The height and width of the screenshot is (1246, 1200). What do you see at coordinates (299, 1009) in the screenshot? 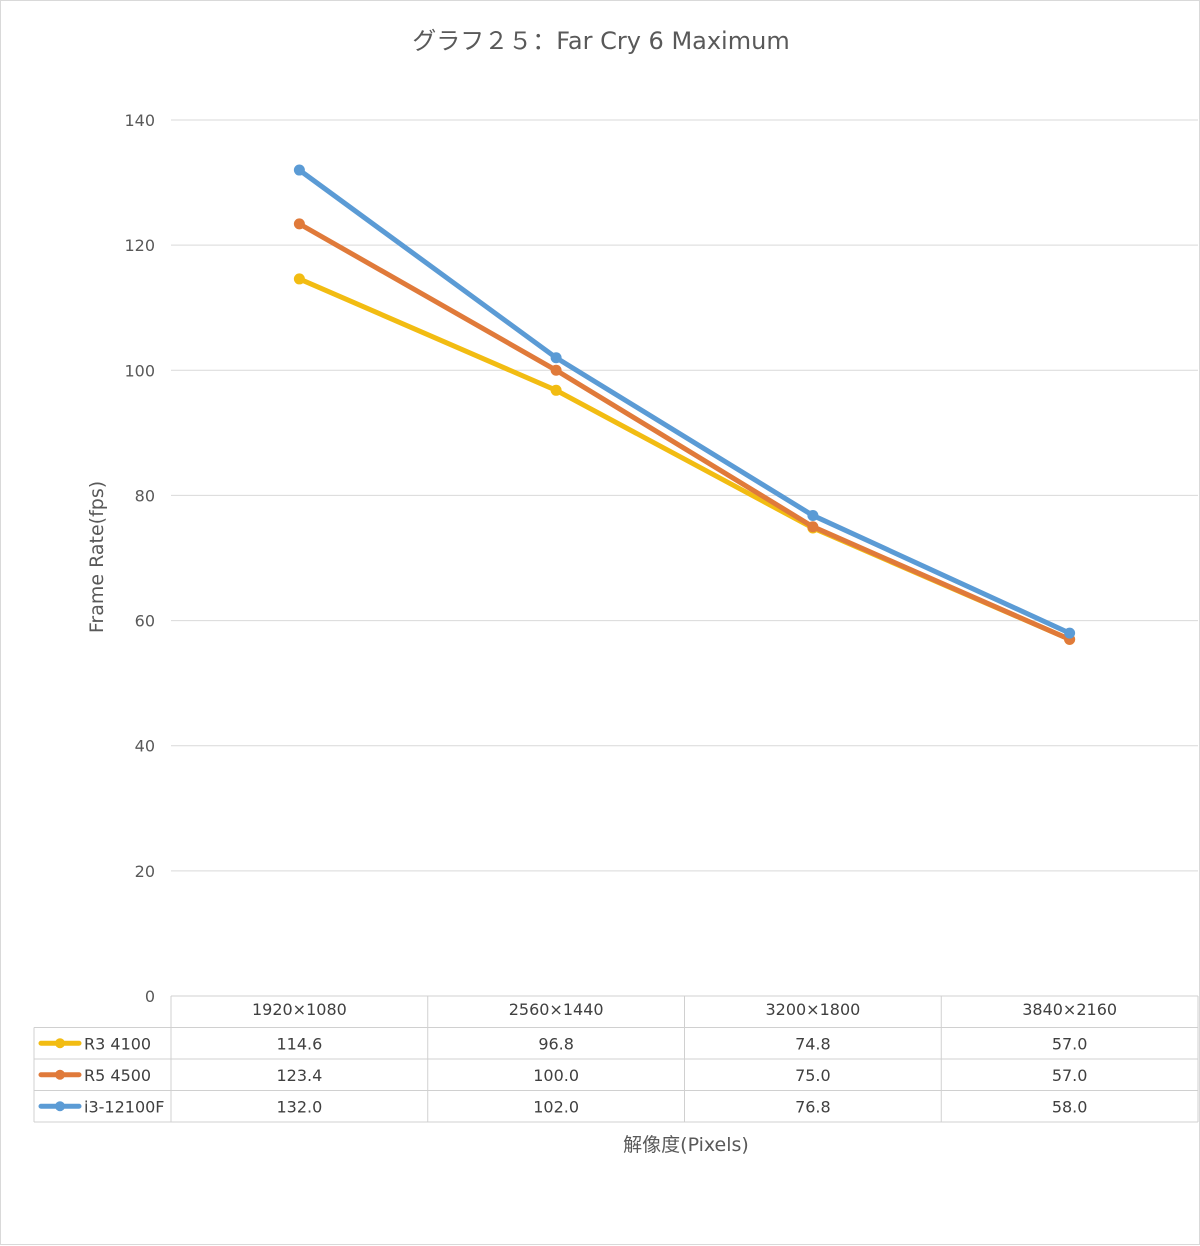
I see `x-tick-label: 1920×1080` at bounding box center [299, 1009].